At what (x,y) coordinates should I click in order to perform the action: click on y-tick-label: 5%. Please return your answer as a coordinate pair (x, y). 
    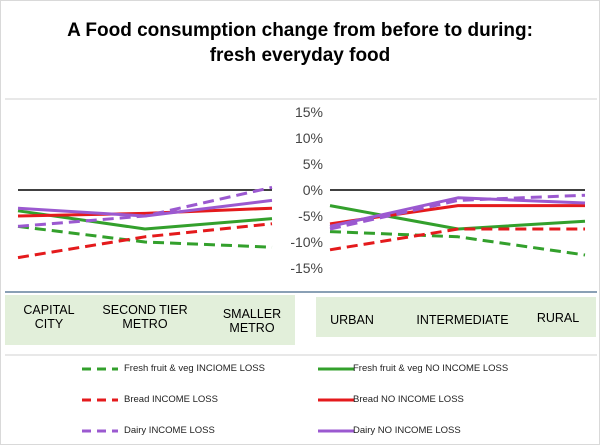
    Looking at the image, I should click on (313, 164).